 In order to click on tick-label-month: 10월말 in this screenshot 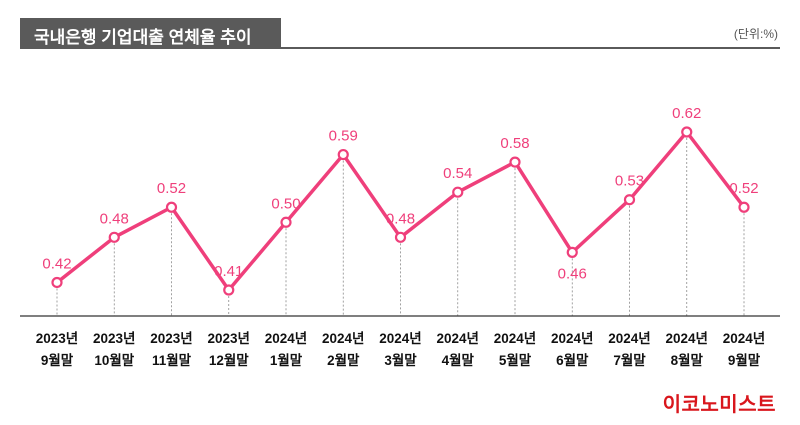, I will do `click(114, 360)`.